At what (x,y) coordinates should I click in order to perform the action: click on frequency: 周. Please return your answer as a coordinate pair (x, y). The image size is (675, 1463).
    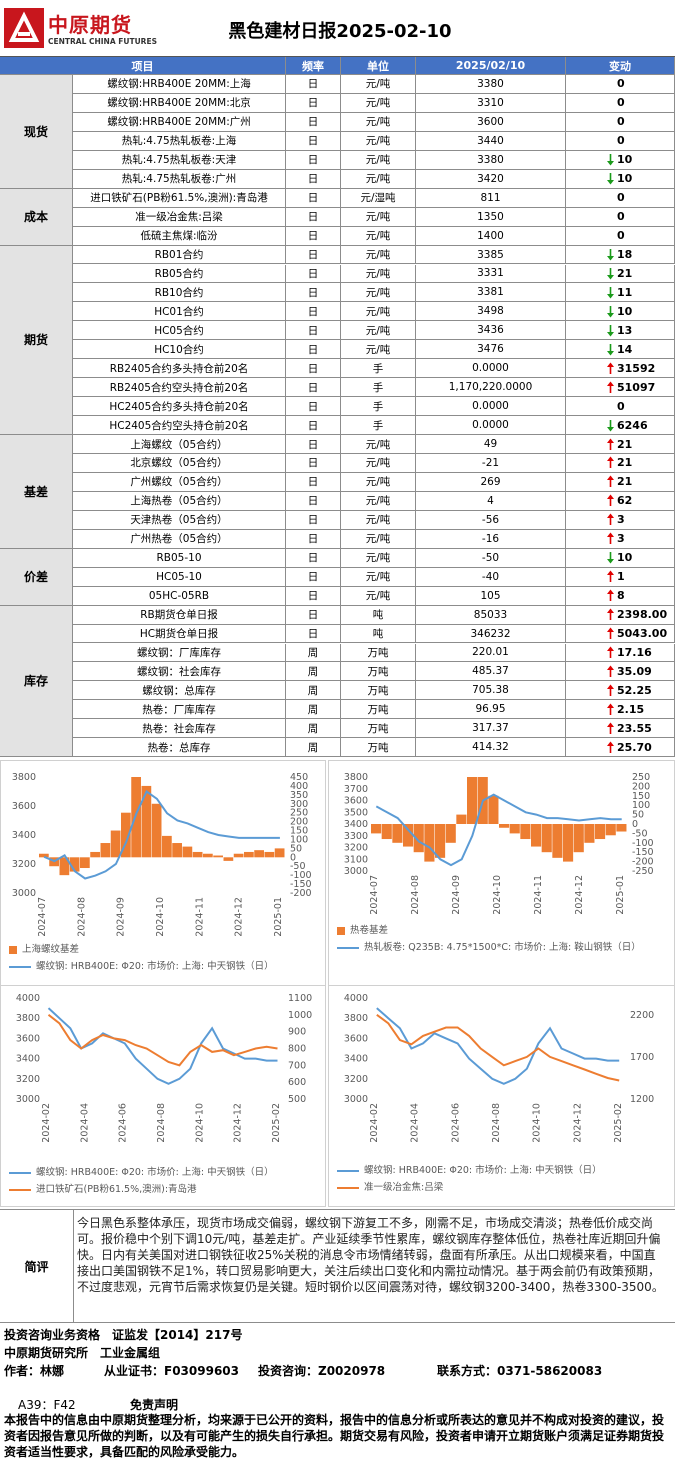
    Looking at the image, I should click on (313, 710).